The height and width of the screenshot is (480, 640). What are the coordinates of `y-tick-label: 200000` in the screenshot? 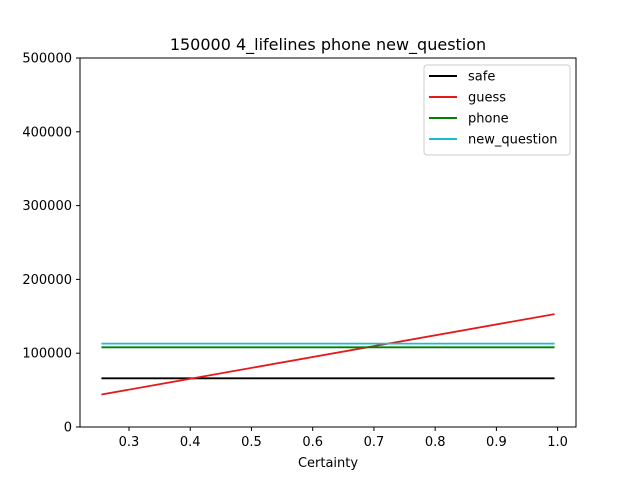 It's located at (47, 280).